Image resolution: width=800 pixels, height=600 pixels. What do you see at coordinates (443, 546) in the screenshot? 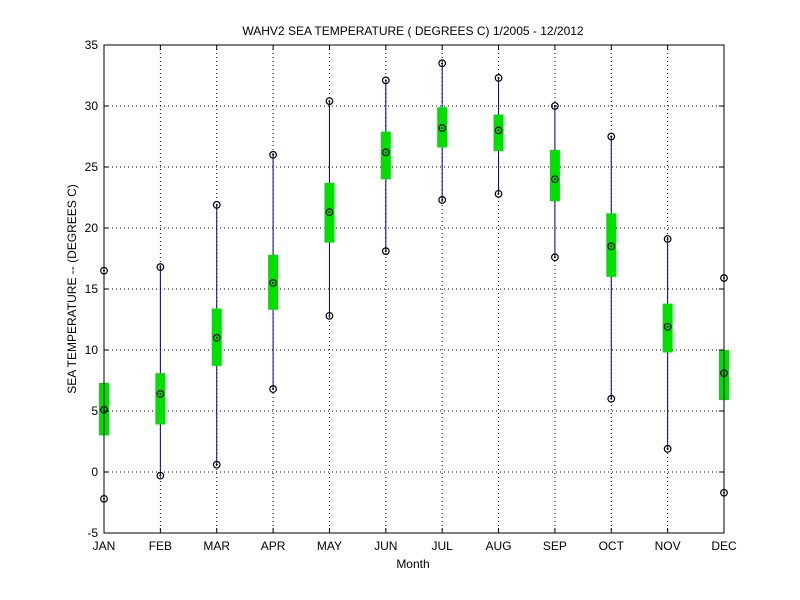
I see `x-tick-label: JUL` at bounding box center [443, 546].